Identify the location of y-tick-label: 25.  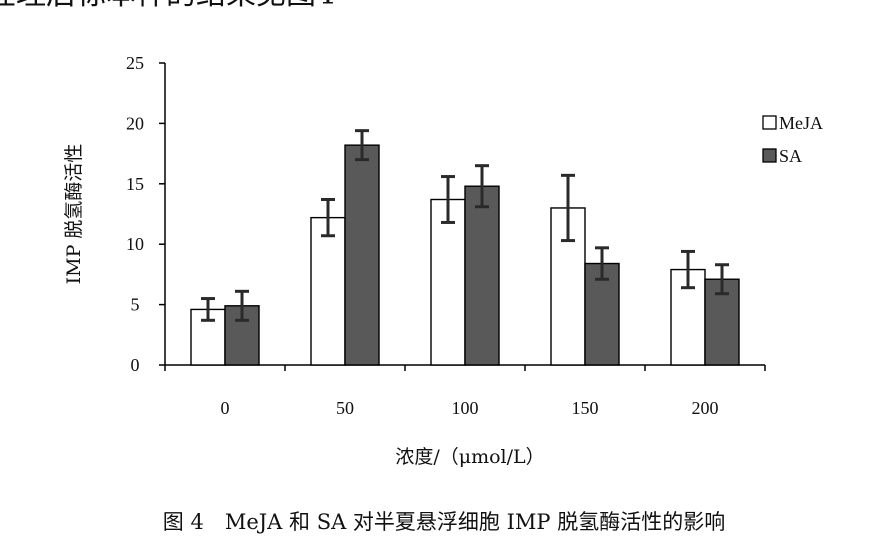
(135, 63).